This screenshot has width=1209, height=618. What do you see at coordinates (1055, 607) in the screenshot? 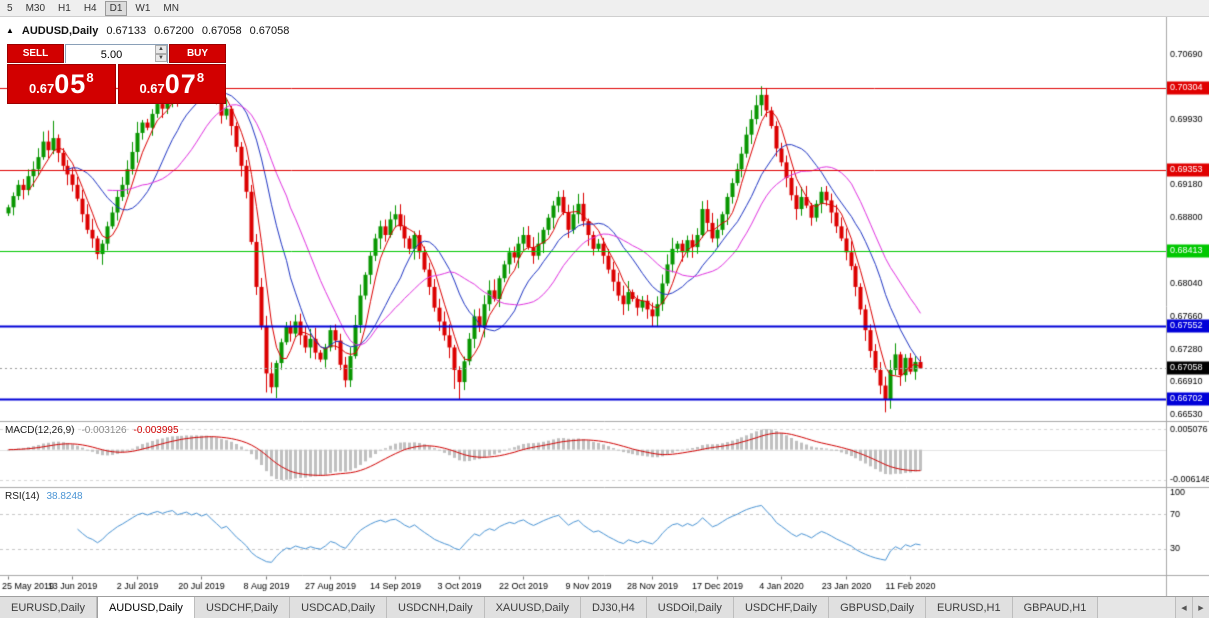
I see `chart-tab-gbpaud-h1: GBPAUD,H1` at bounding box center [1055, 607].